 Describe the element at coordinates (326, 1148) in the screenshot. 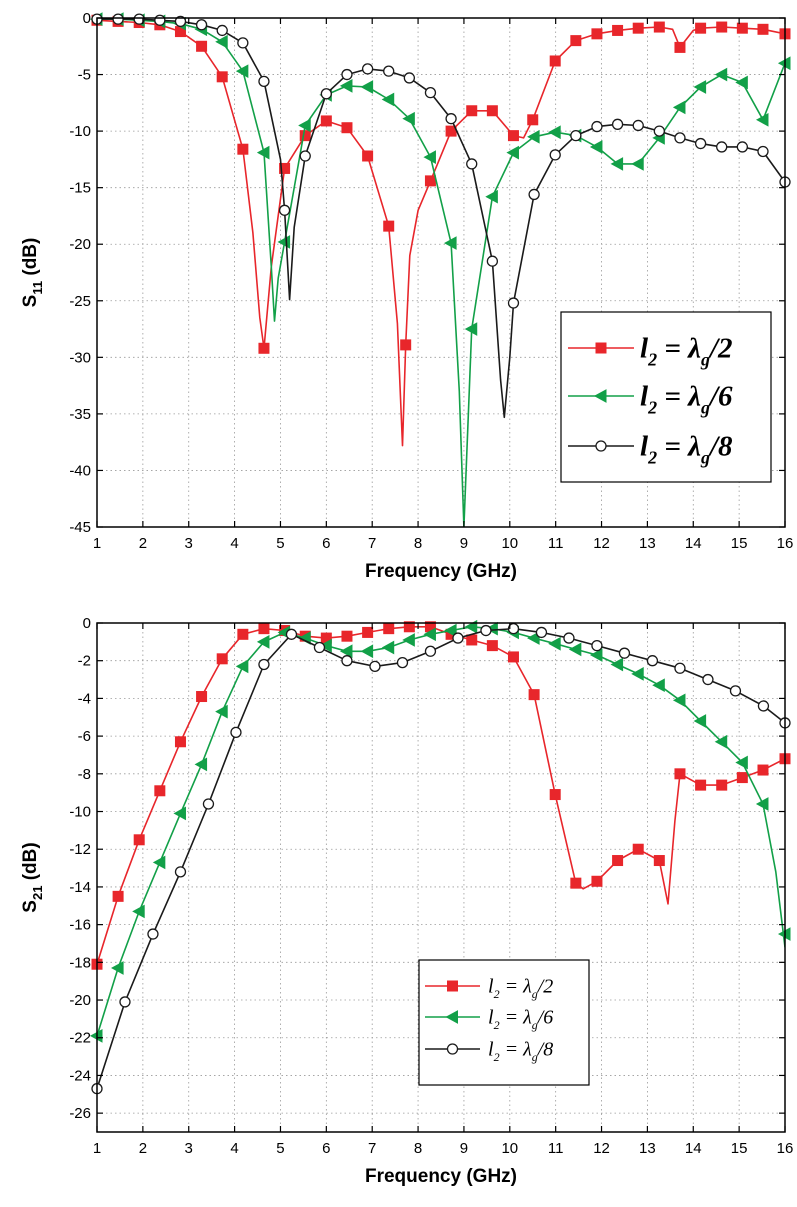

I see `x-tick-label: 6` at that location.